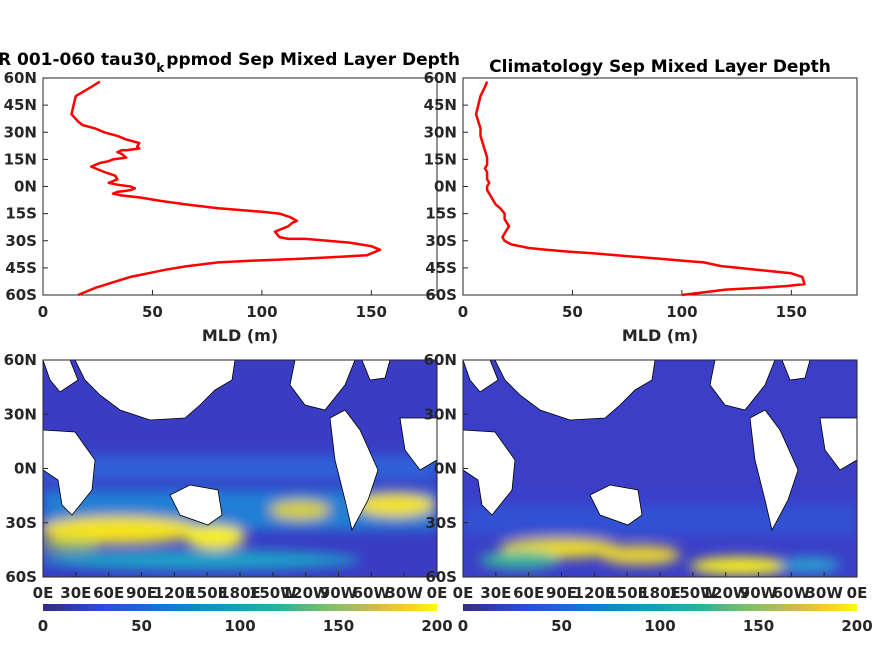 This screenshot has height=656, width=875. I want to click on panel-4-colorbar-ticks: 0 50 100 150 200, so click(665, 626).